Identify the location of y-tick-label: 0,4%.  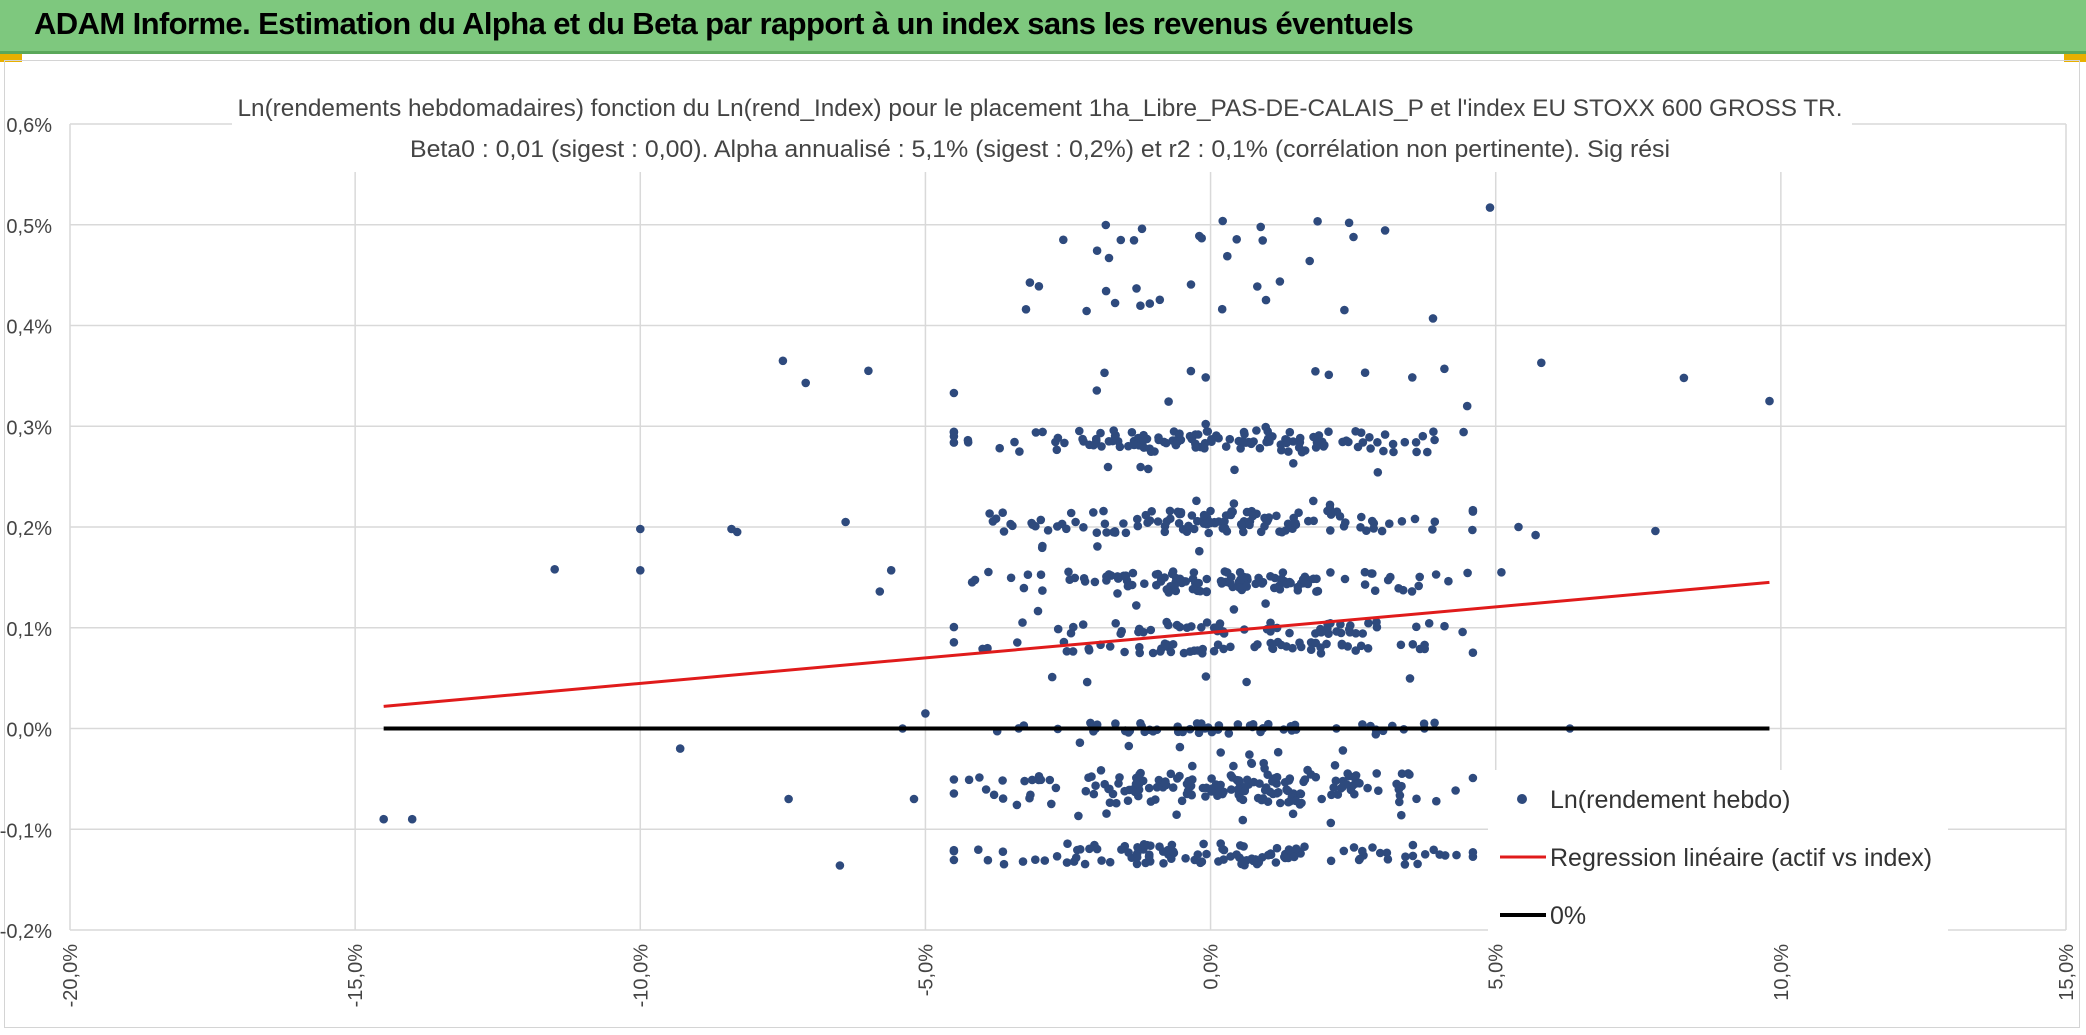
(29, 328).